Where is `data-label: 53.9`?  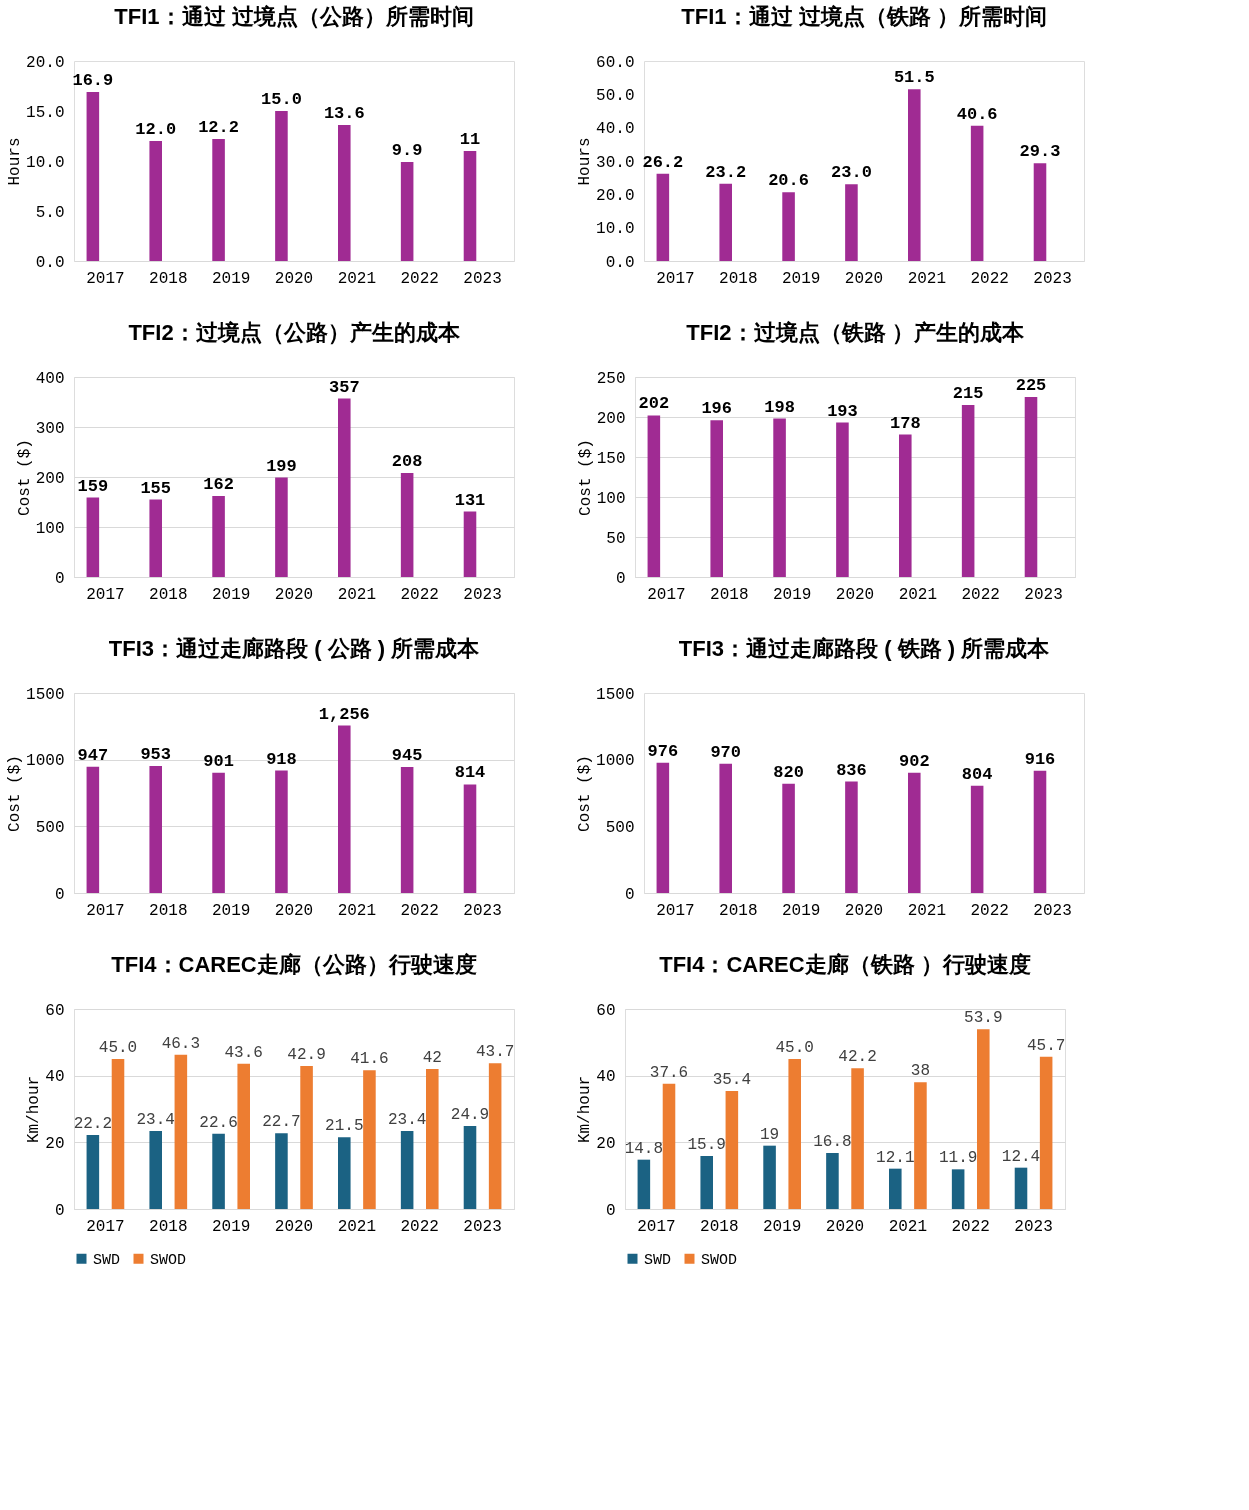 data-label: 53.9 is located at coordinates (983, 1018).